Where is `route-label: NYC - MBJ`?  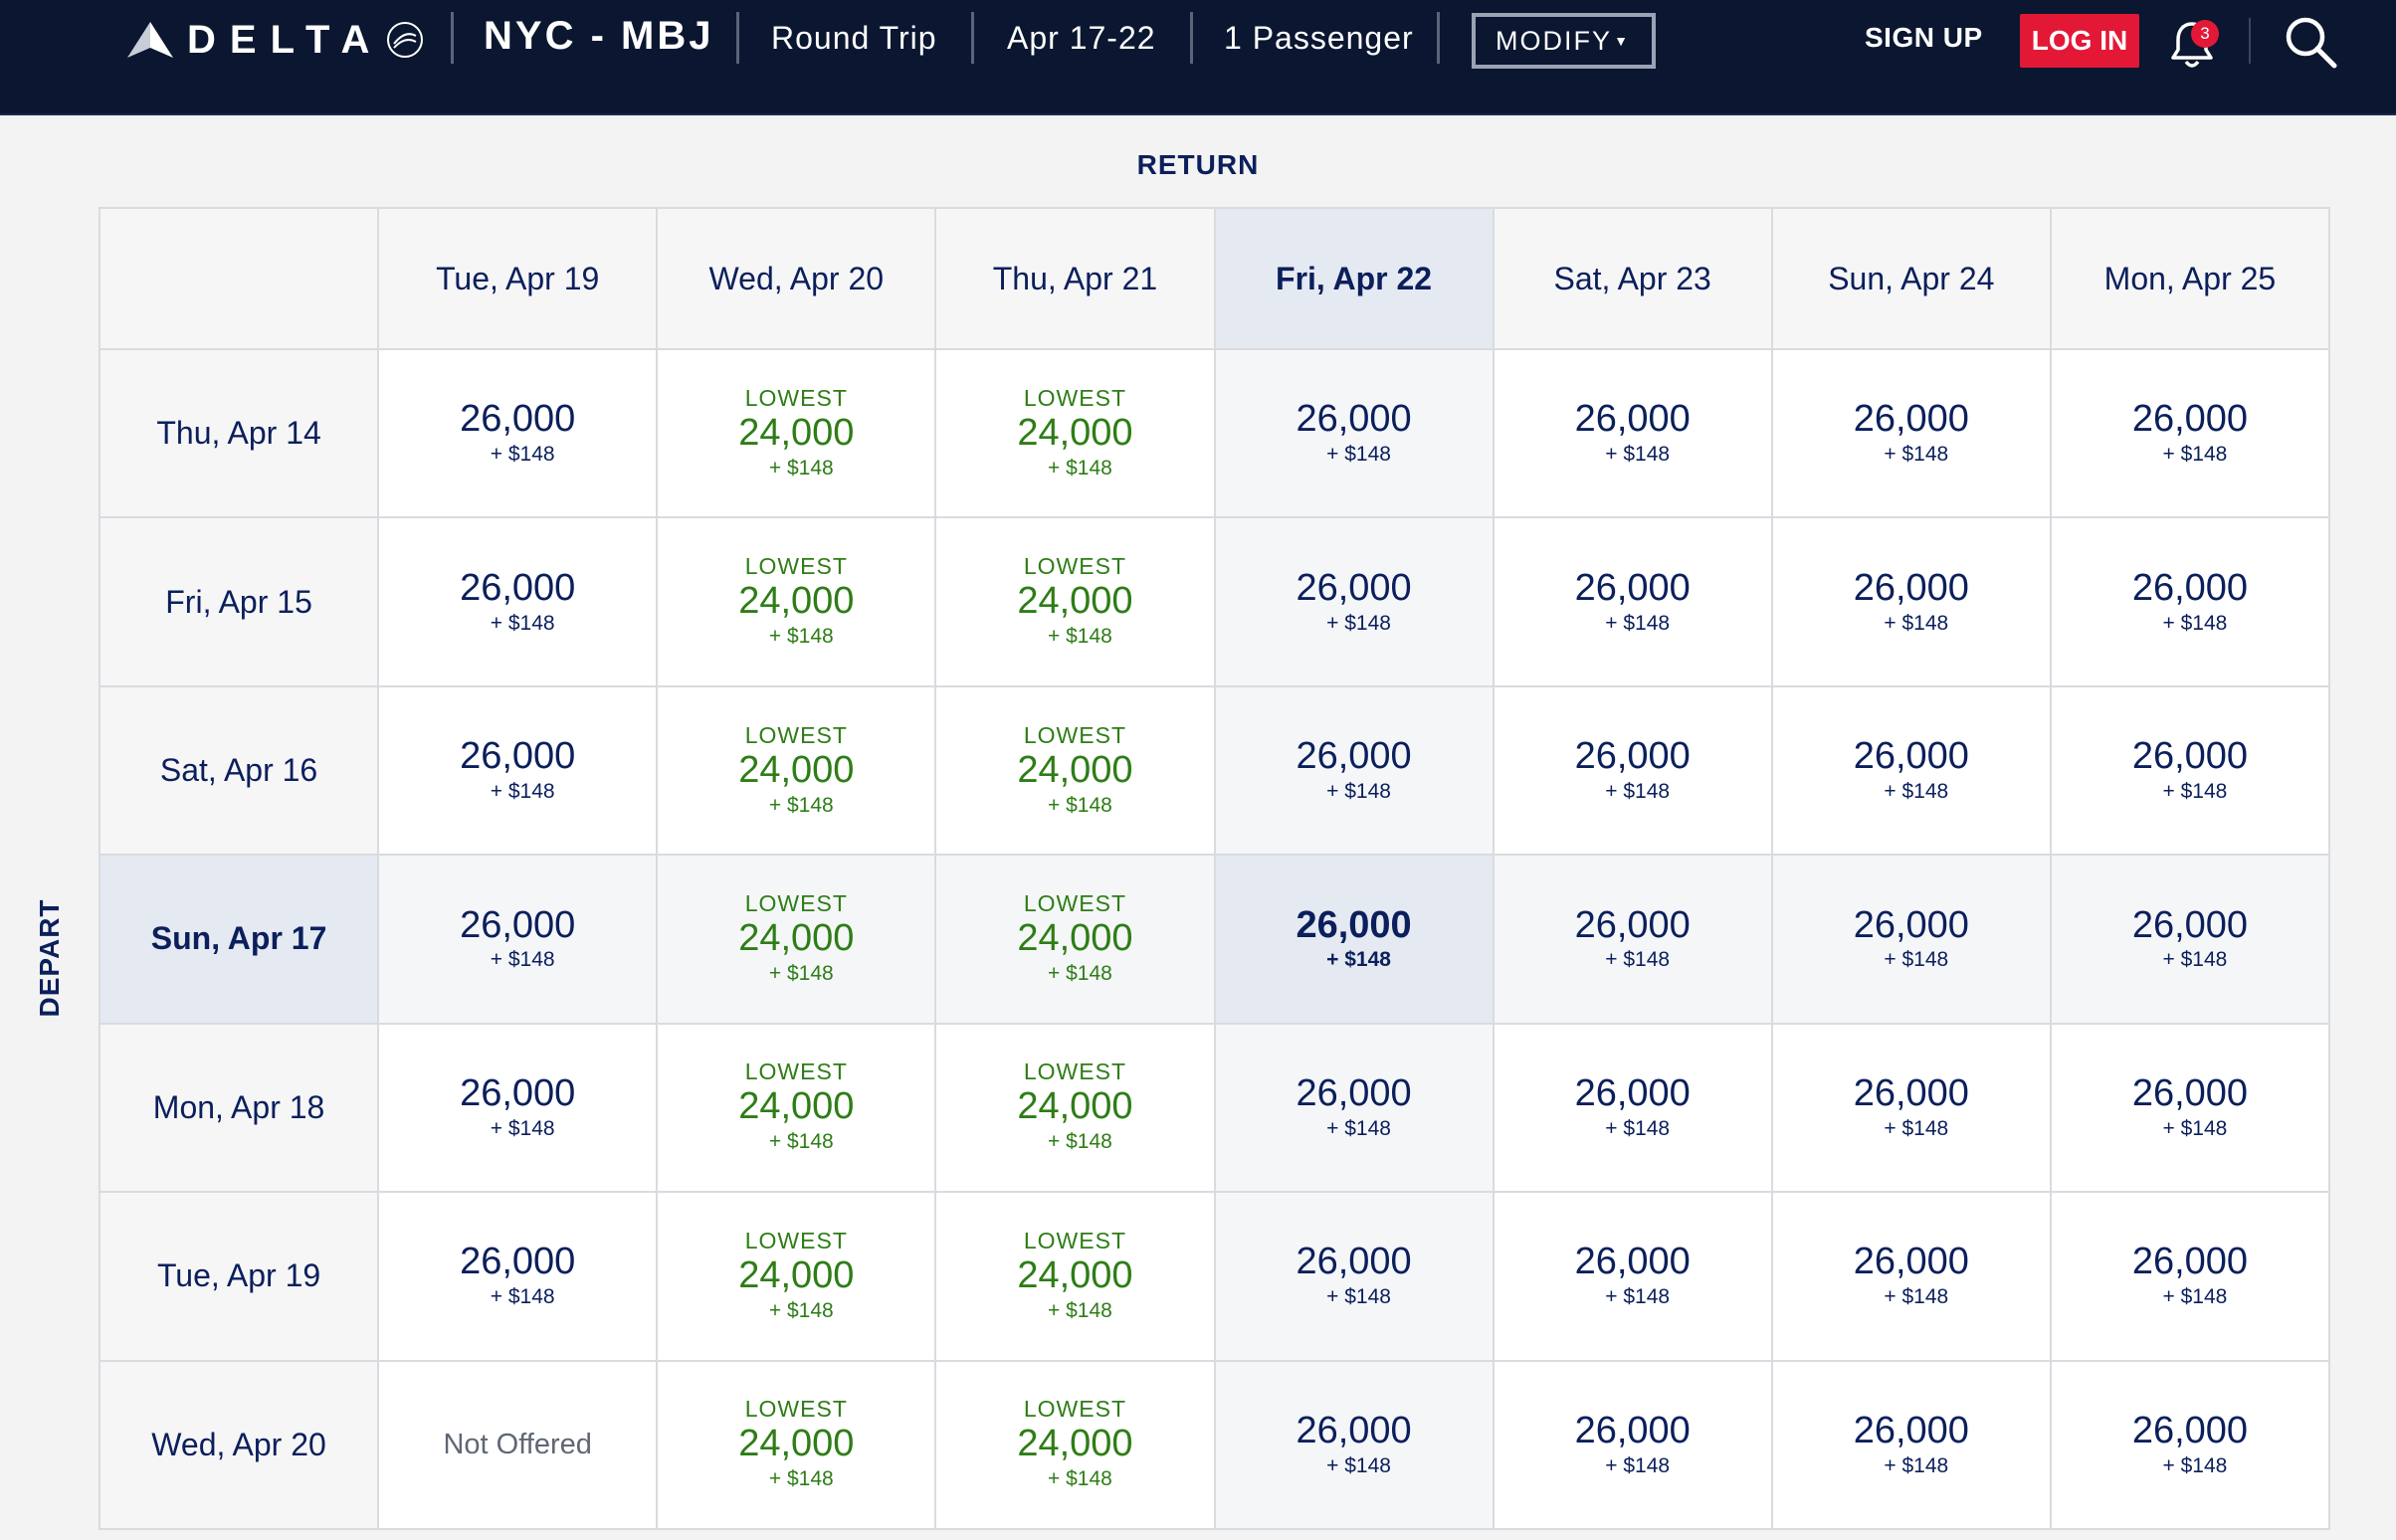
route-label: NYC - MBJ is located at coordinates (599, 36).